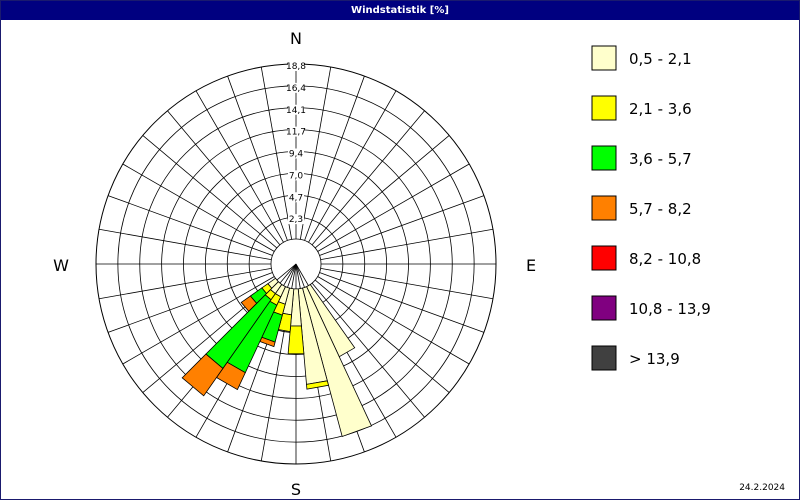 This screenshot has height=500, width=800. What do you see at coordinates (762, 488) in the screenshot?
I see `date-label: 24.2.2024` at bounding box center [762, 488].